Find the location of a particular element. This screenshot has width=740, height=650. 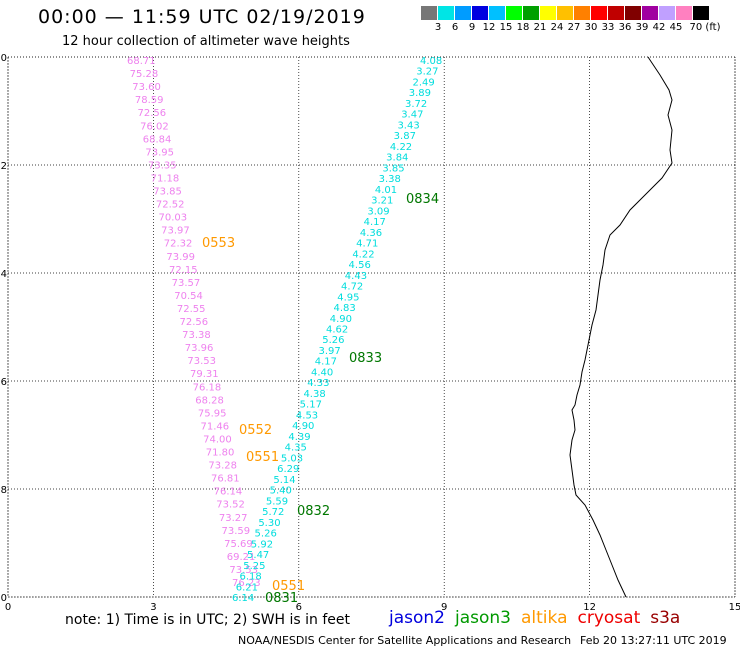

cyan-track-value: 6.18 is located at coordinates (251, 577).